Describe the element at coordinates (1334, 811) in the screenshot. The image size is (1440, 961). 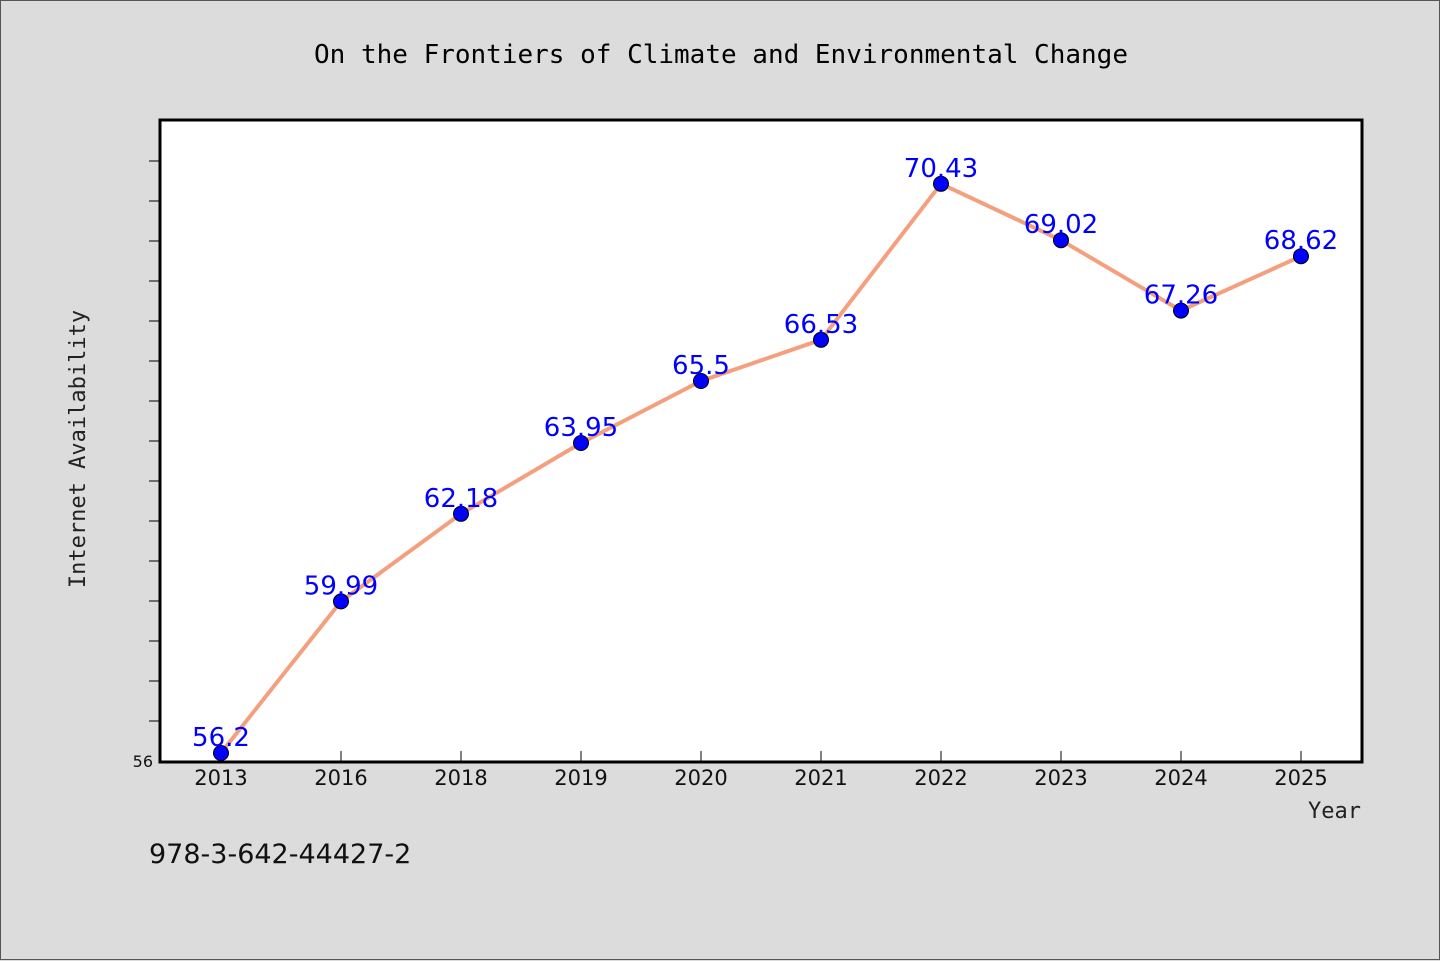
I see `x-axis-label: Year` at that location.